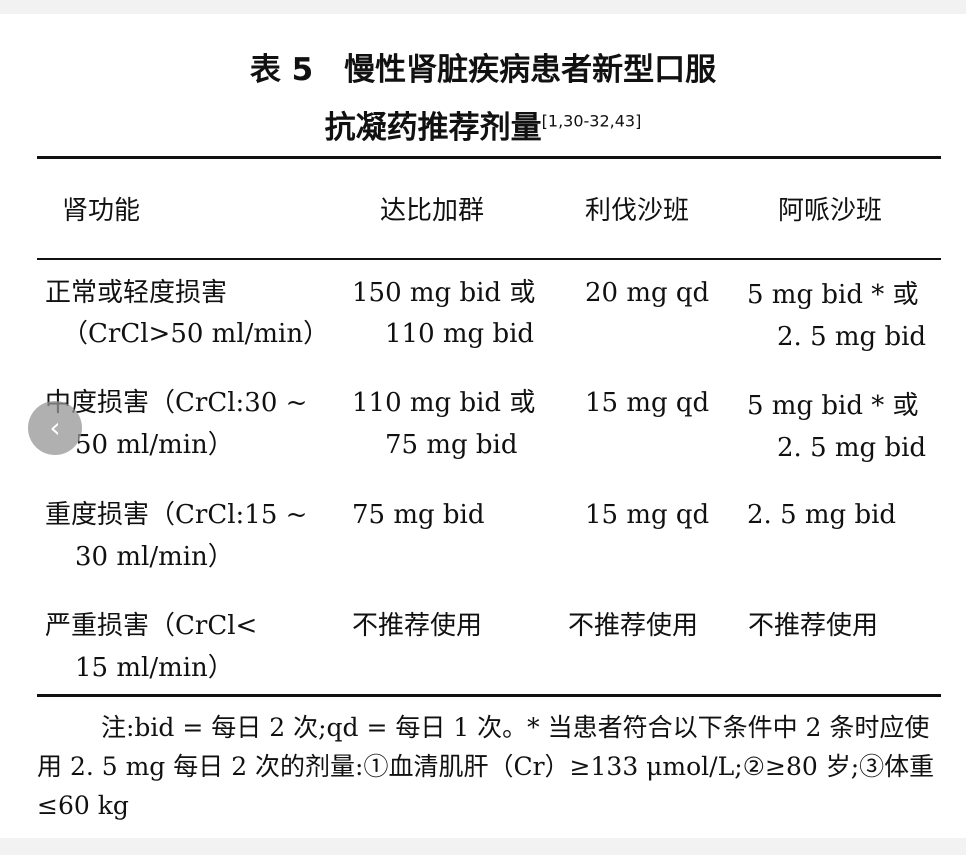 The image size is (966, 855). What do you see at coordinates (154, 445) in the screenshot?
I see `cell-function: 50 ml/min）` at bounding box center [154, 445].